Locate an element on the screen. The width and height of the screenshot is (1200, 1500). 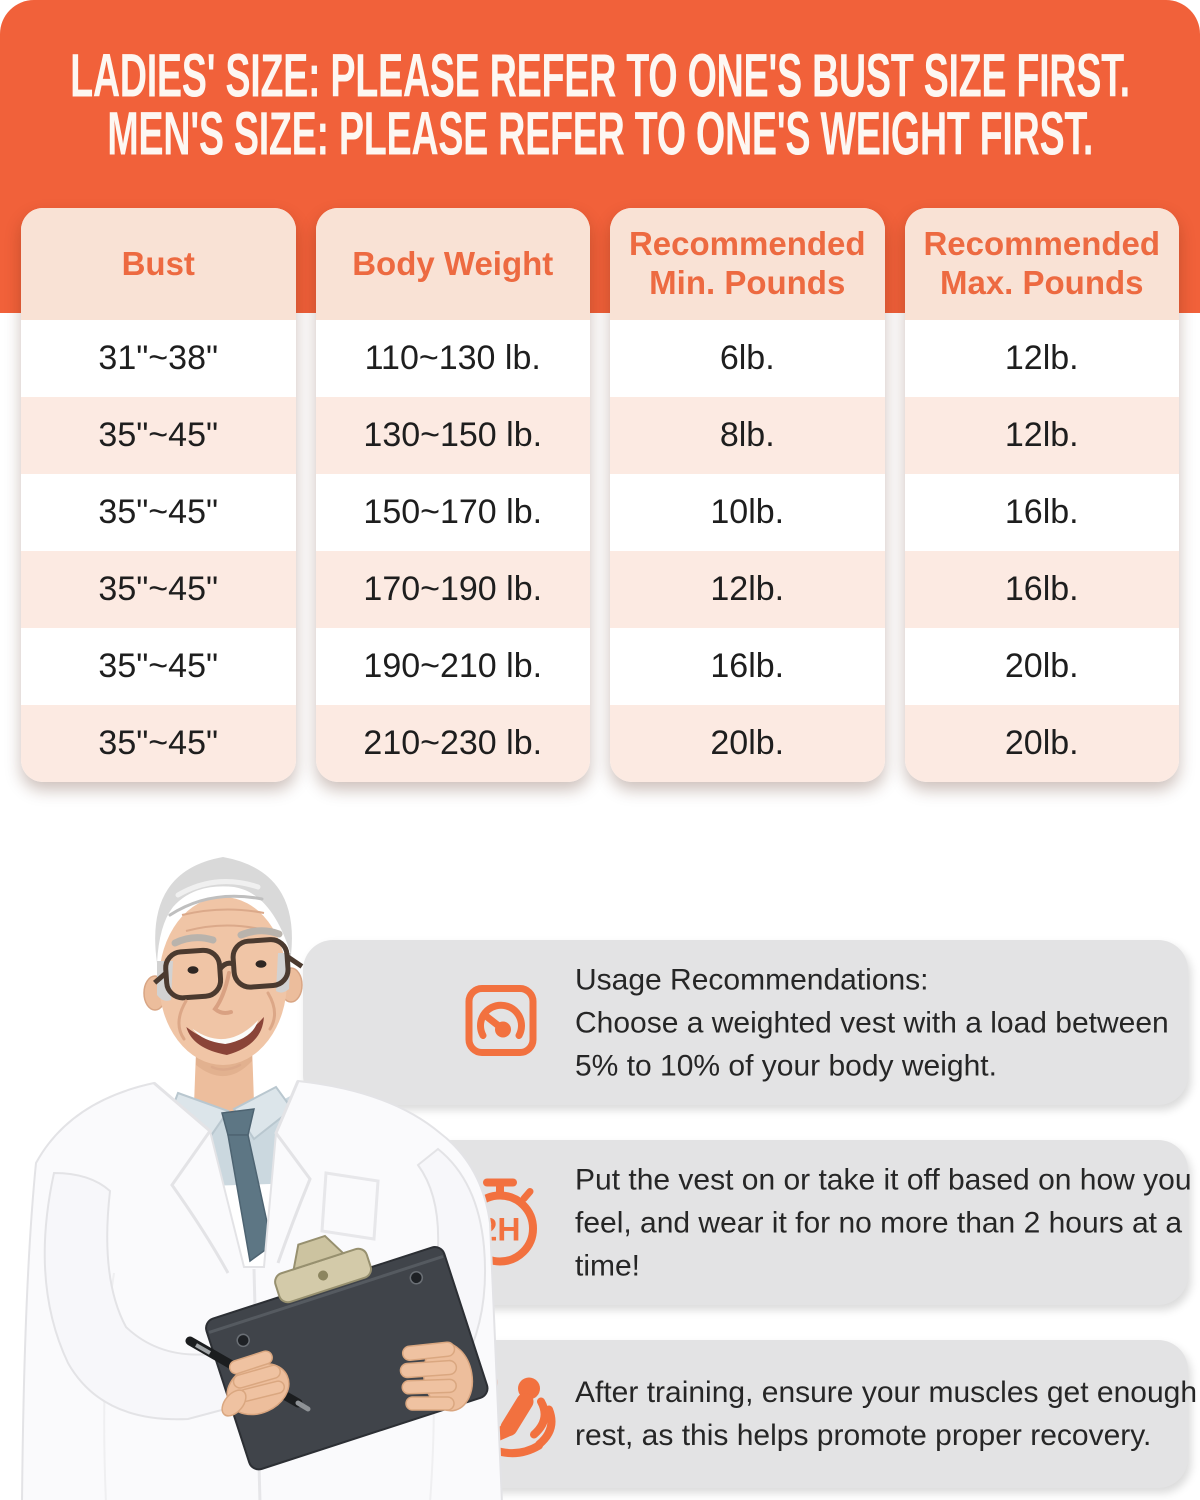
column-header: Body Weight is located at coordinates (452, 264).